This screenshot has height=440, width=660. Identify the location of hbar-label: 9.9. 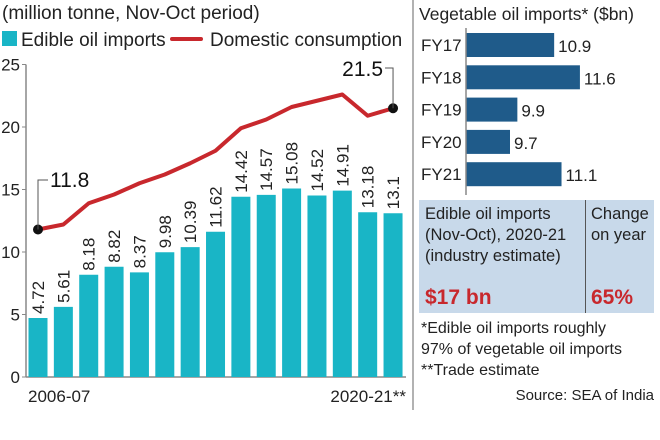
(533, 111).